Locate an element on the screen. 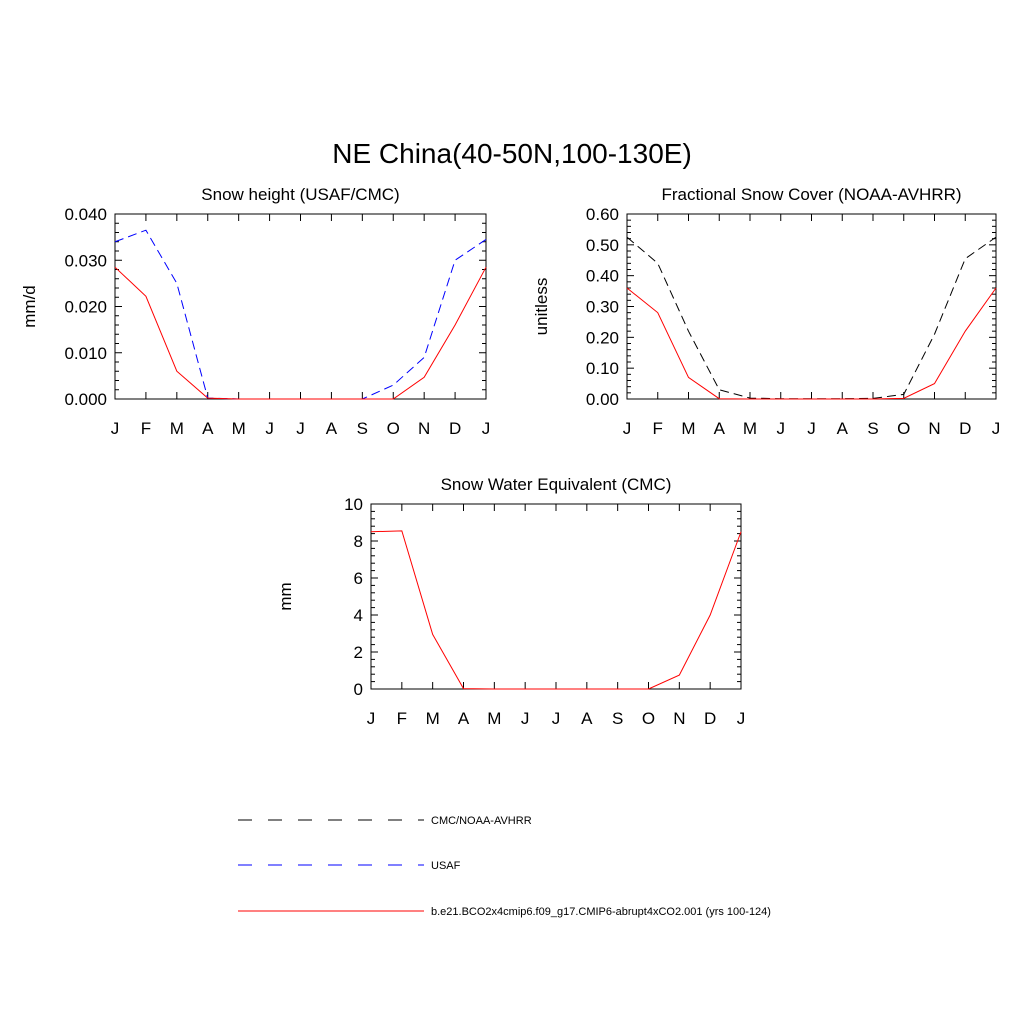  series-line-usaf is located at coordinates (300, 314).